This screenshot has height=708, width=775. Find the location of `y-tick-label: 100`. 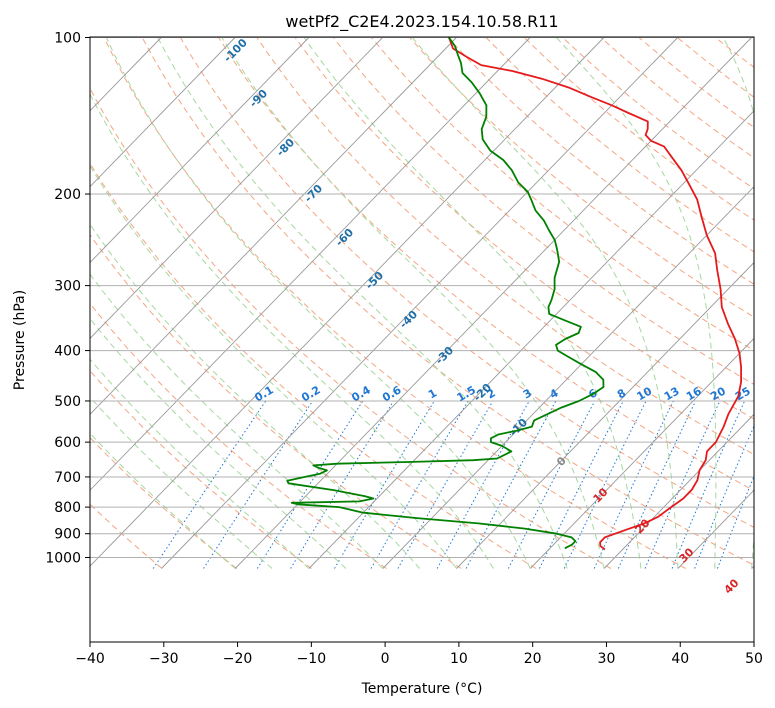

y-tick-label: 100 is located at coordinates (67, 39).